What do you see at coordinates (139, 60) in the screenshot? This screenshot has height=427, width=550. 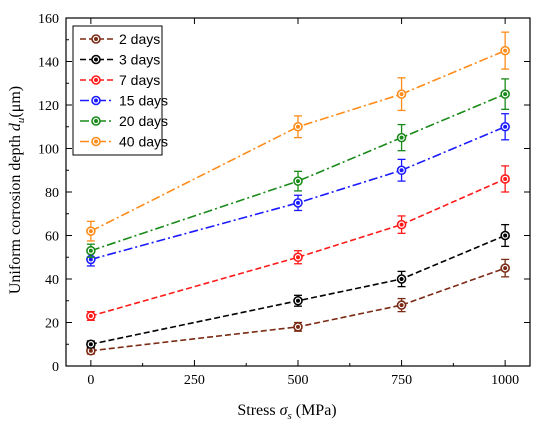 I see `legend-label: 3 days` at bounding box center [139, 60].